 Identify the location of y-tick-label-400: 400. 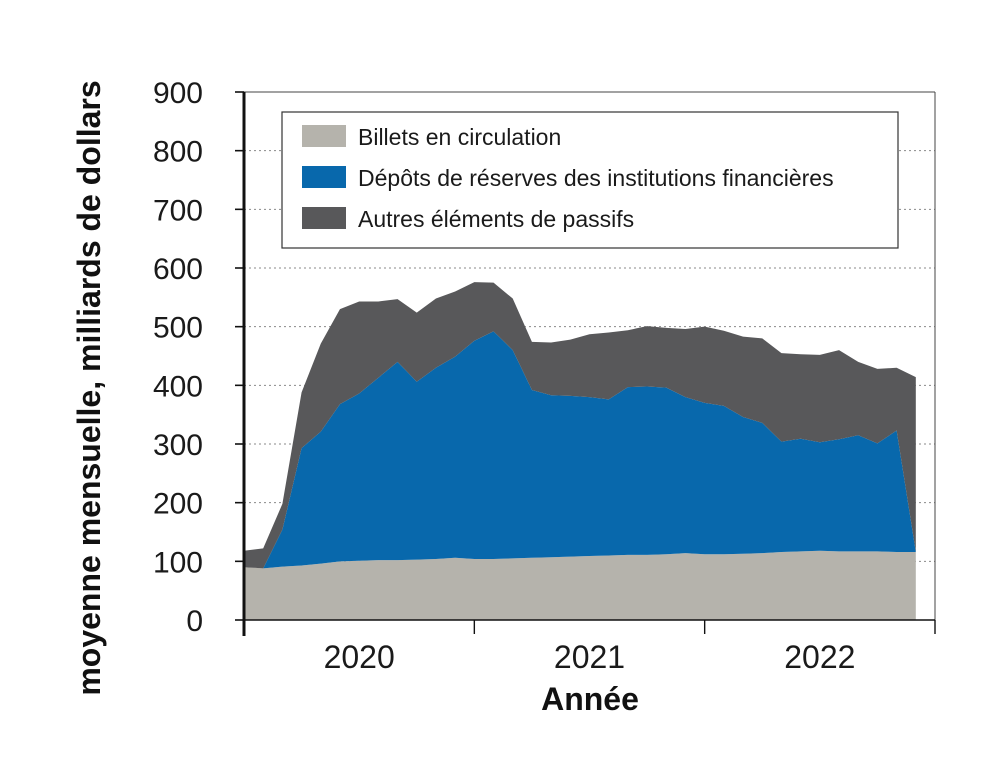
(178, 386).